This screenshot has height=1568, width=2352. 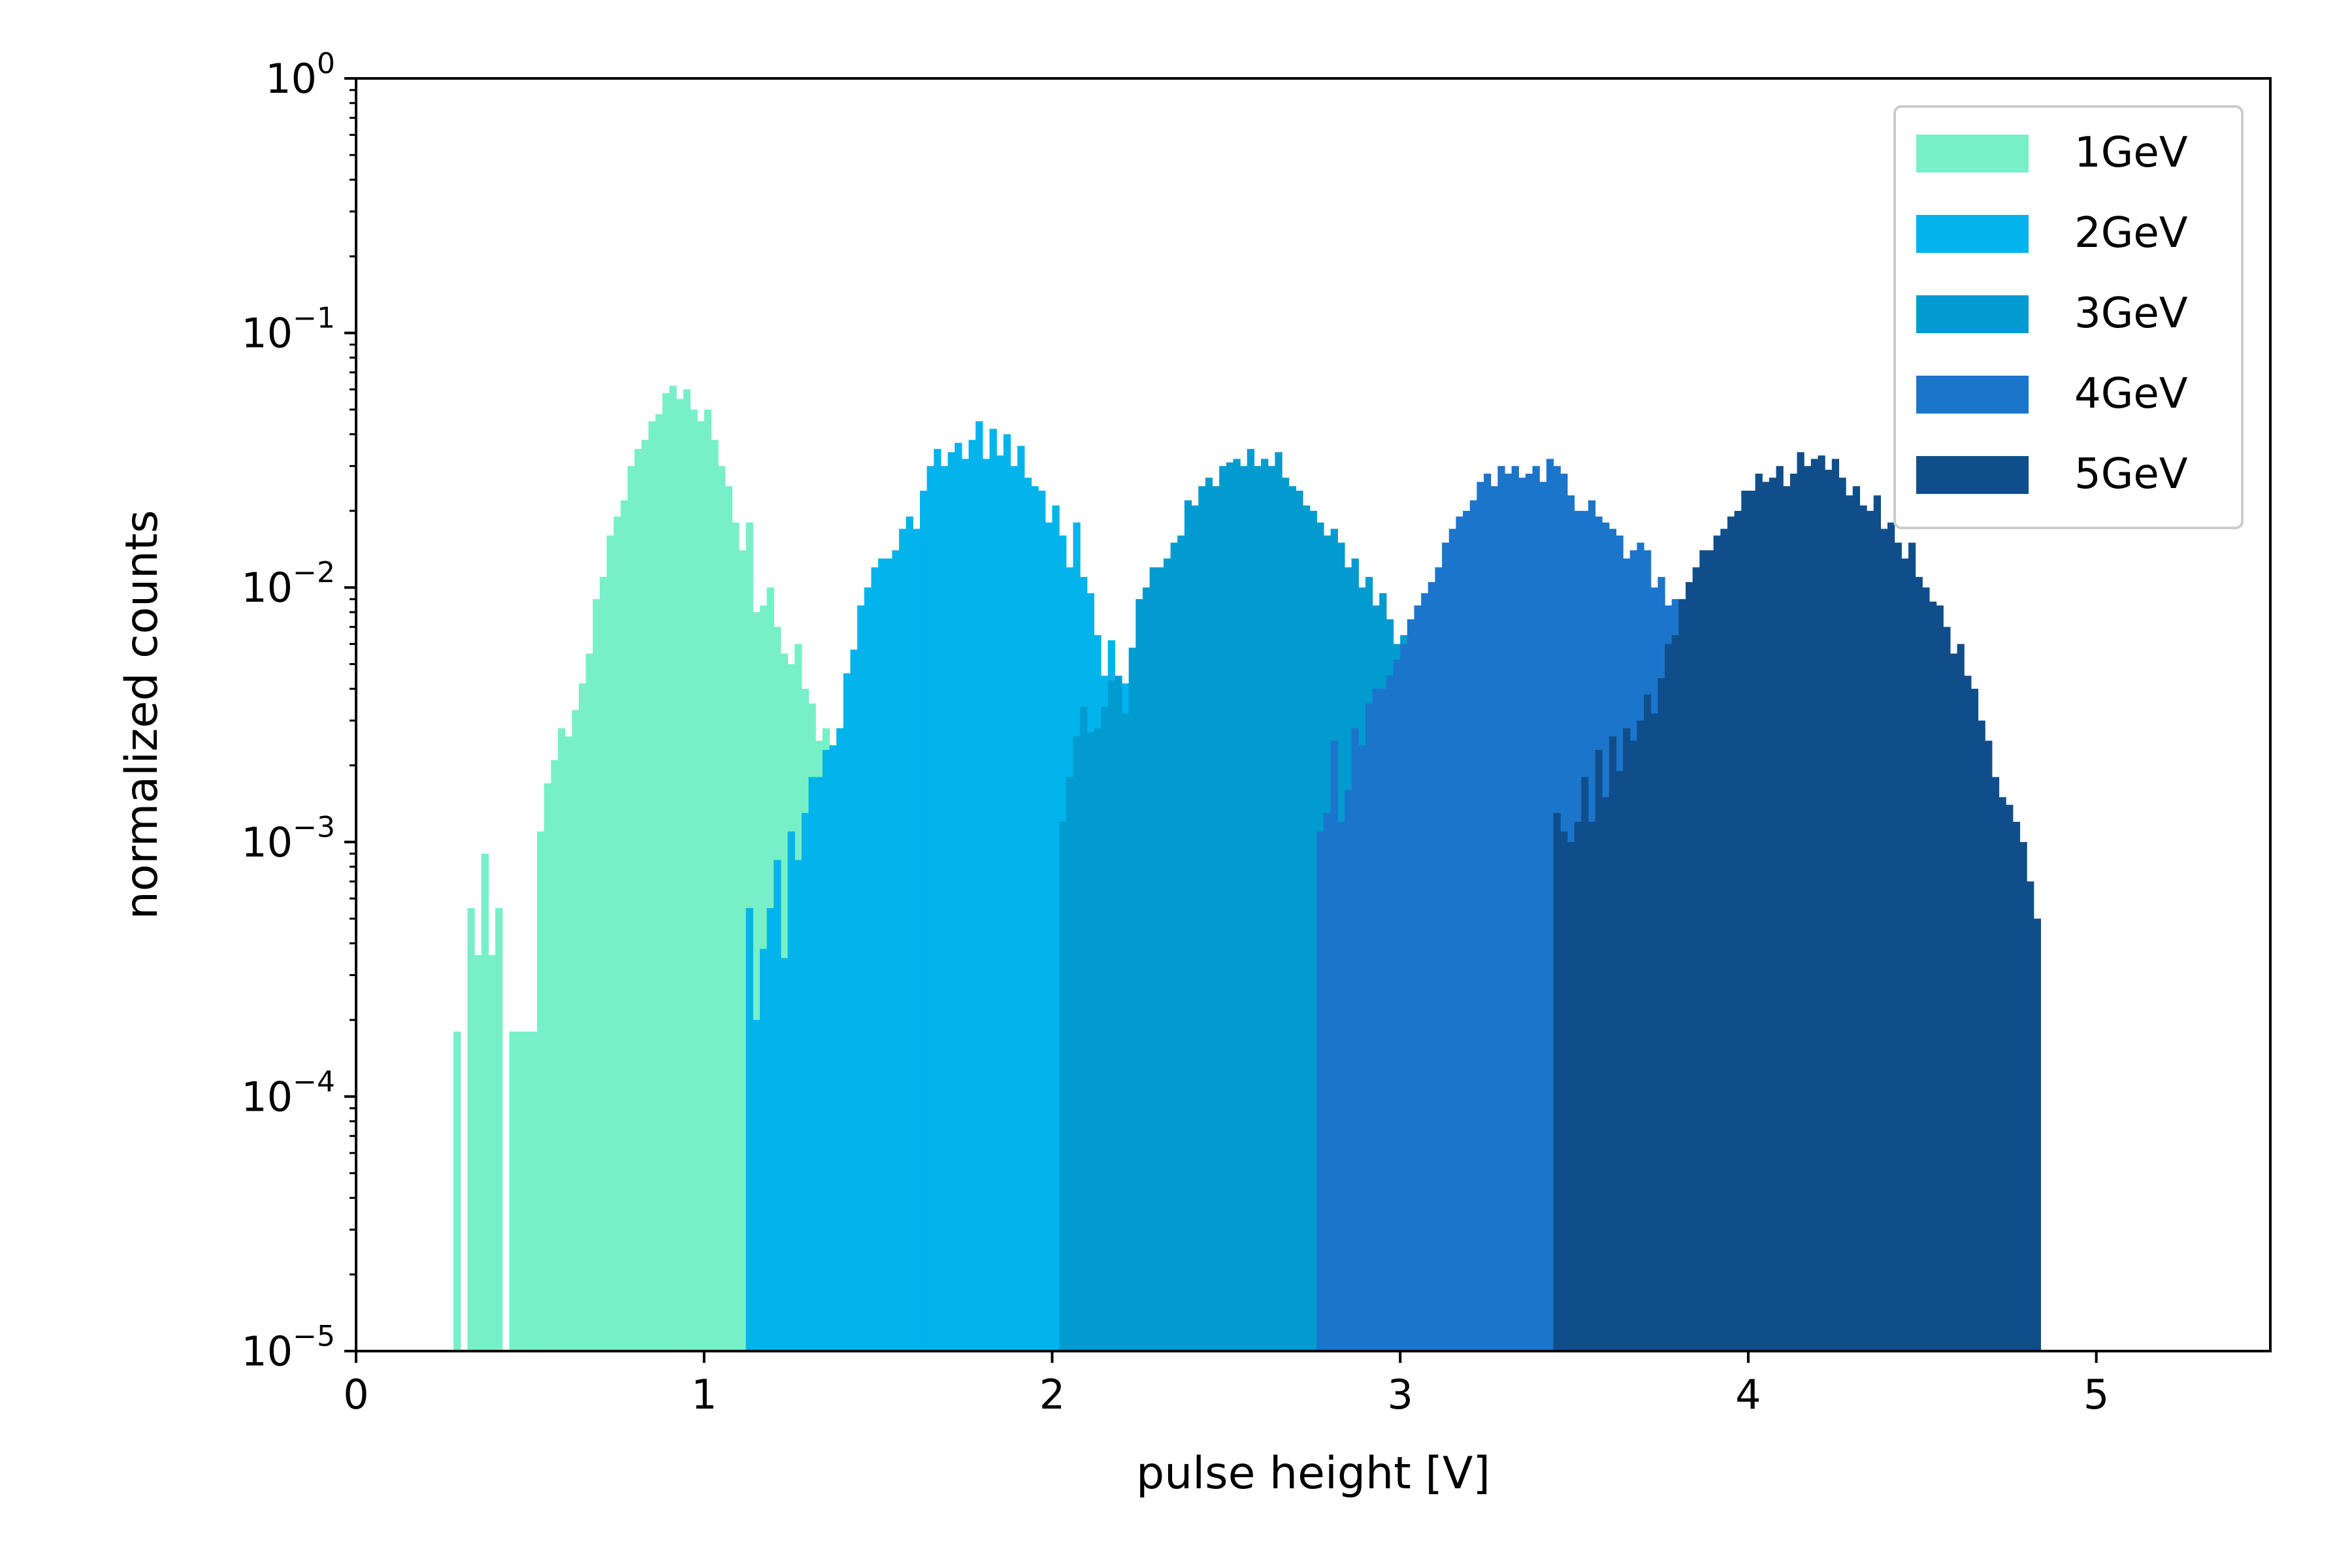 I want to click on legend-label-5GeV: 5GeV, so click(x=2131, y=474).